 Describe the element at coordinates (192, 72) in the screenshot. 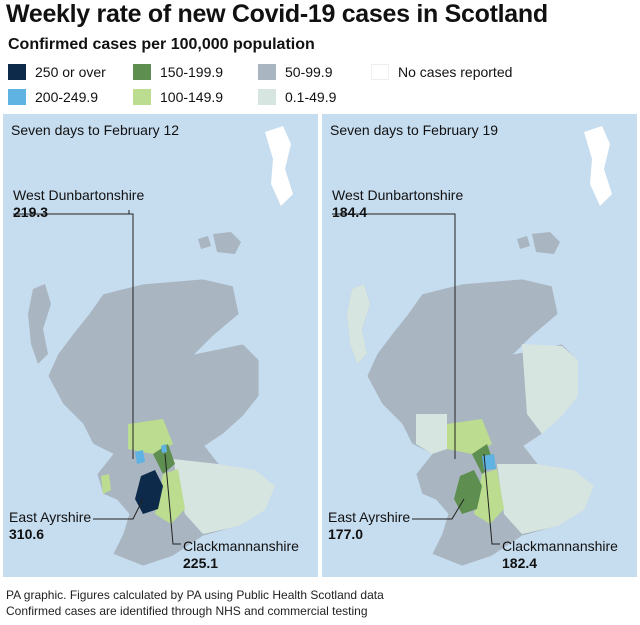

I see `legend-label: 150-199.9` at that location.